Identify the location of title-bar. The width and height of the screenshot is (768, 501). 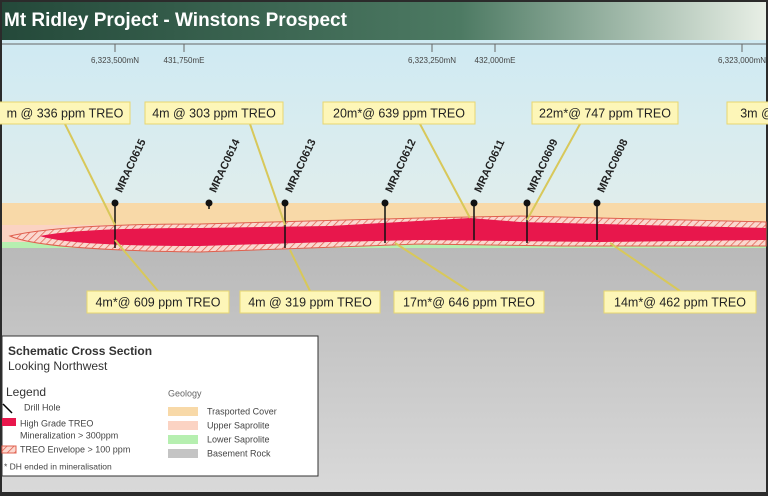
(384, 21).